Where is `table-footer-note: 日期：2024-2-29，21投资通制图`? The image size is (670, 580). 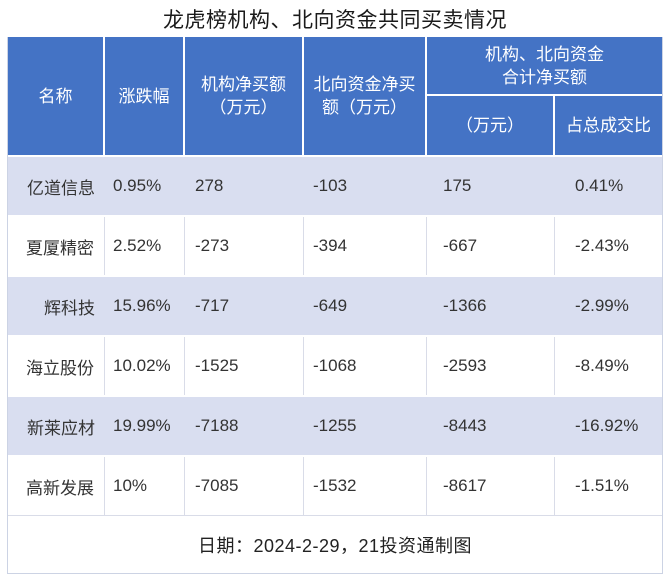 table-footer-note: 日期：2024-2-29，21投资通制图 is located at coordinates (335, 544).